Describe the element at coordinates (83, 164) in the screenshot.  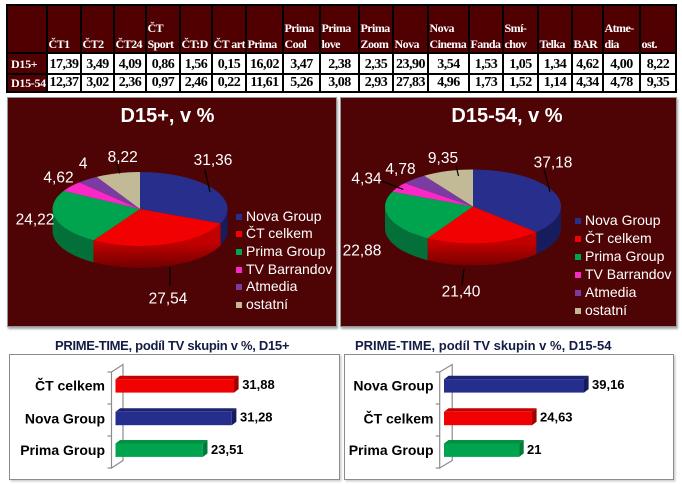
I see `svg-text: 4` at that location.